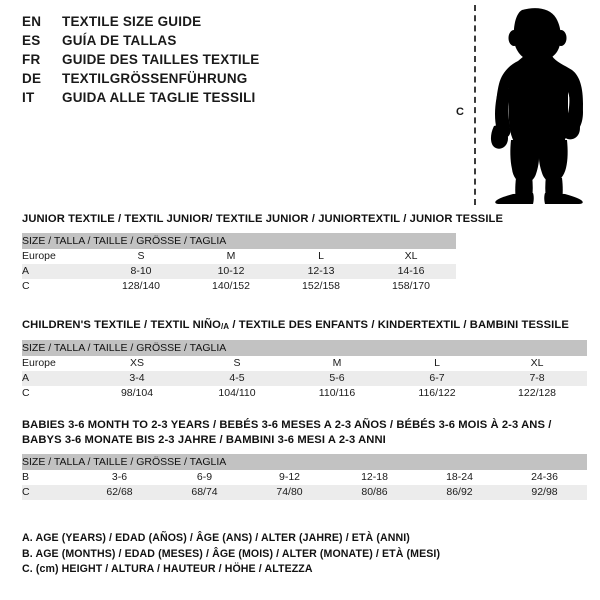 The height and width of the screenshot is (600, 600). What do you see at coordinates (132, 21) in the screenshot?
I see `language-title-en: TEXTILE SIZE GUIDE` at bounding box center [132, 21].